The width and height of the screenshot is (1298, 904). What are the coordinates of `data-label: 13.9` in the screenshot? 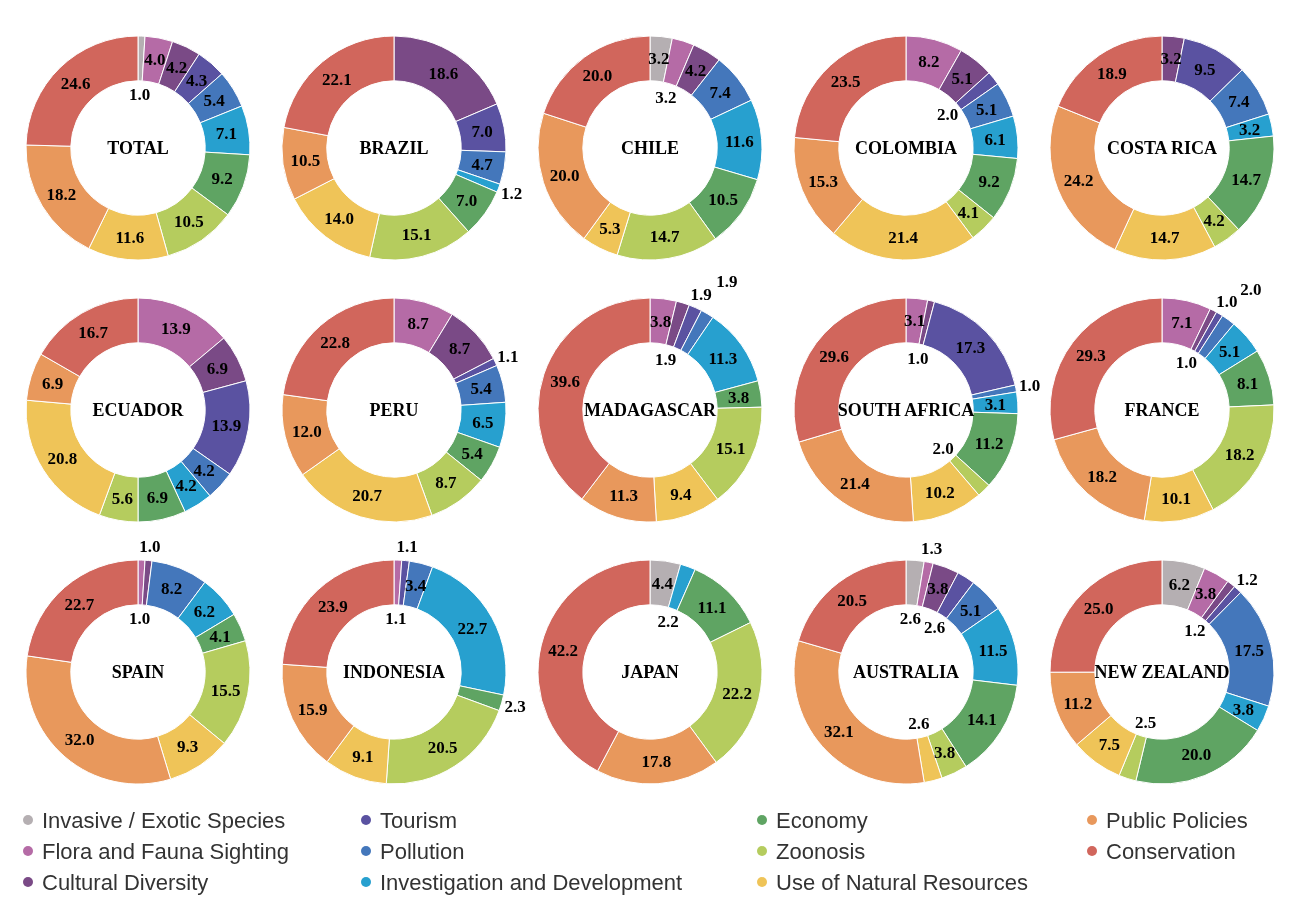 It's located at (226, 425).